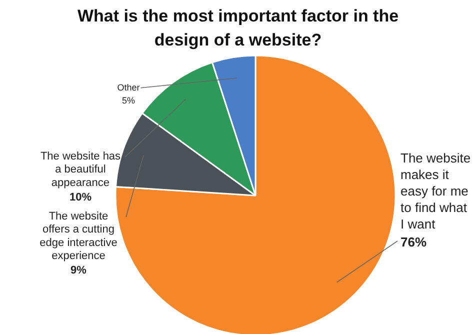 This screenshot has width=475, height=334. I want to click on slice-label: The website offers a cutting edge interactive experience, so click(79, 236).